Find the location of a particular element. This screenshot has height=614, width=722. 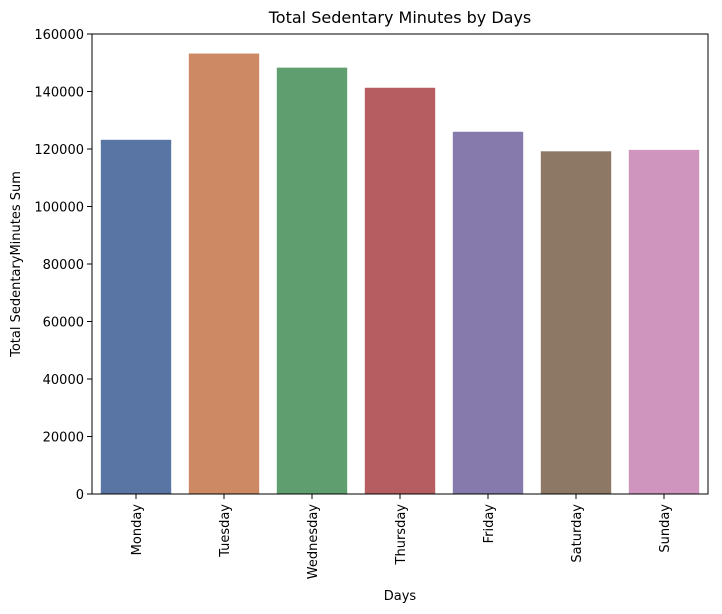

x-tick-label-wednesday: Wednesday is located at coordinates (313, 542).